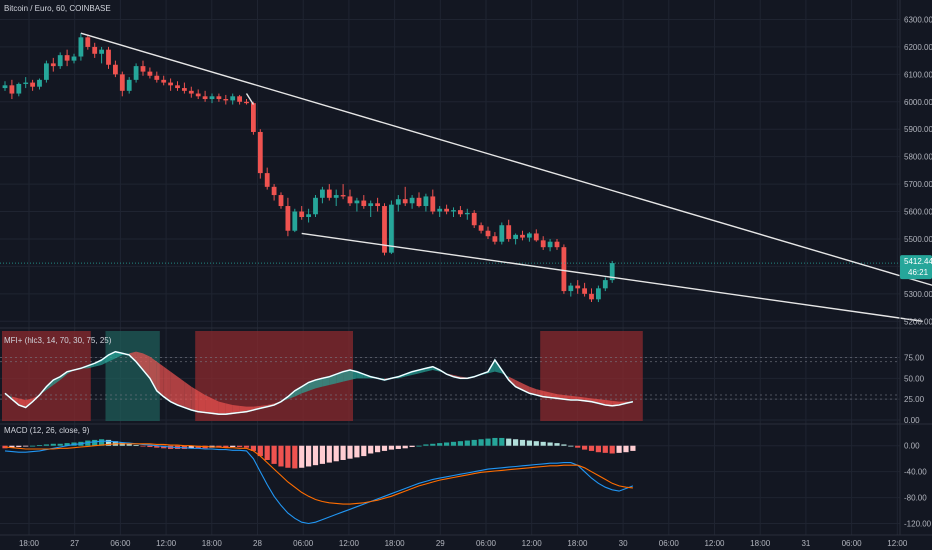 This screenshot has width=932, height=550. Describe the element at coordinates (450, 382) in the screenshot. I see `mfi-lines` at that location.